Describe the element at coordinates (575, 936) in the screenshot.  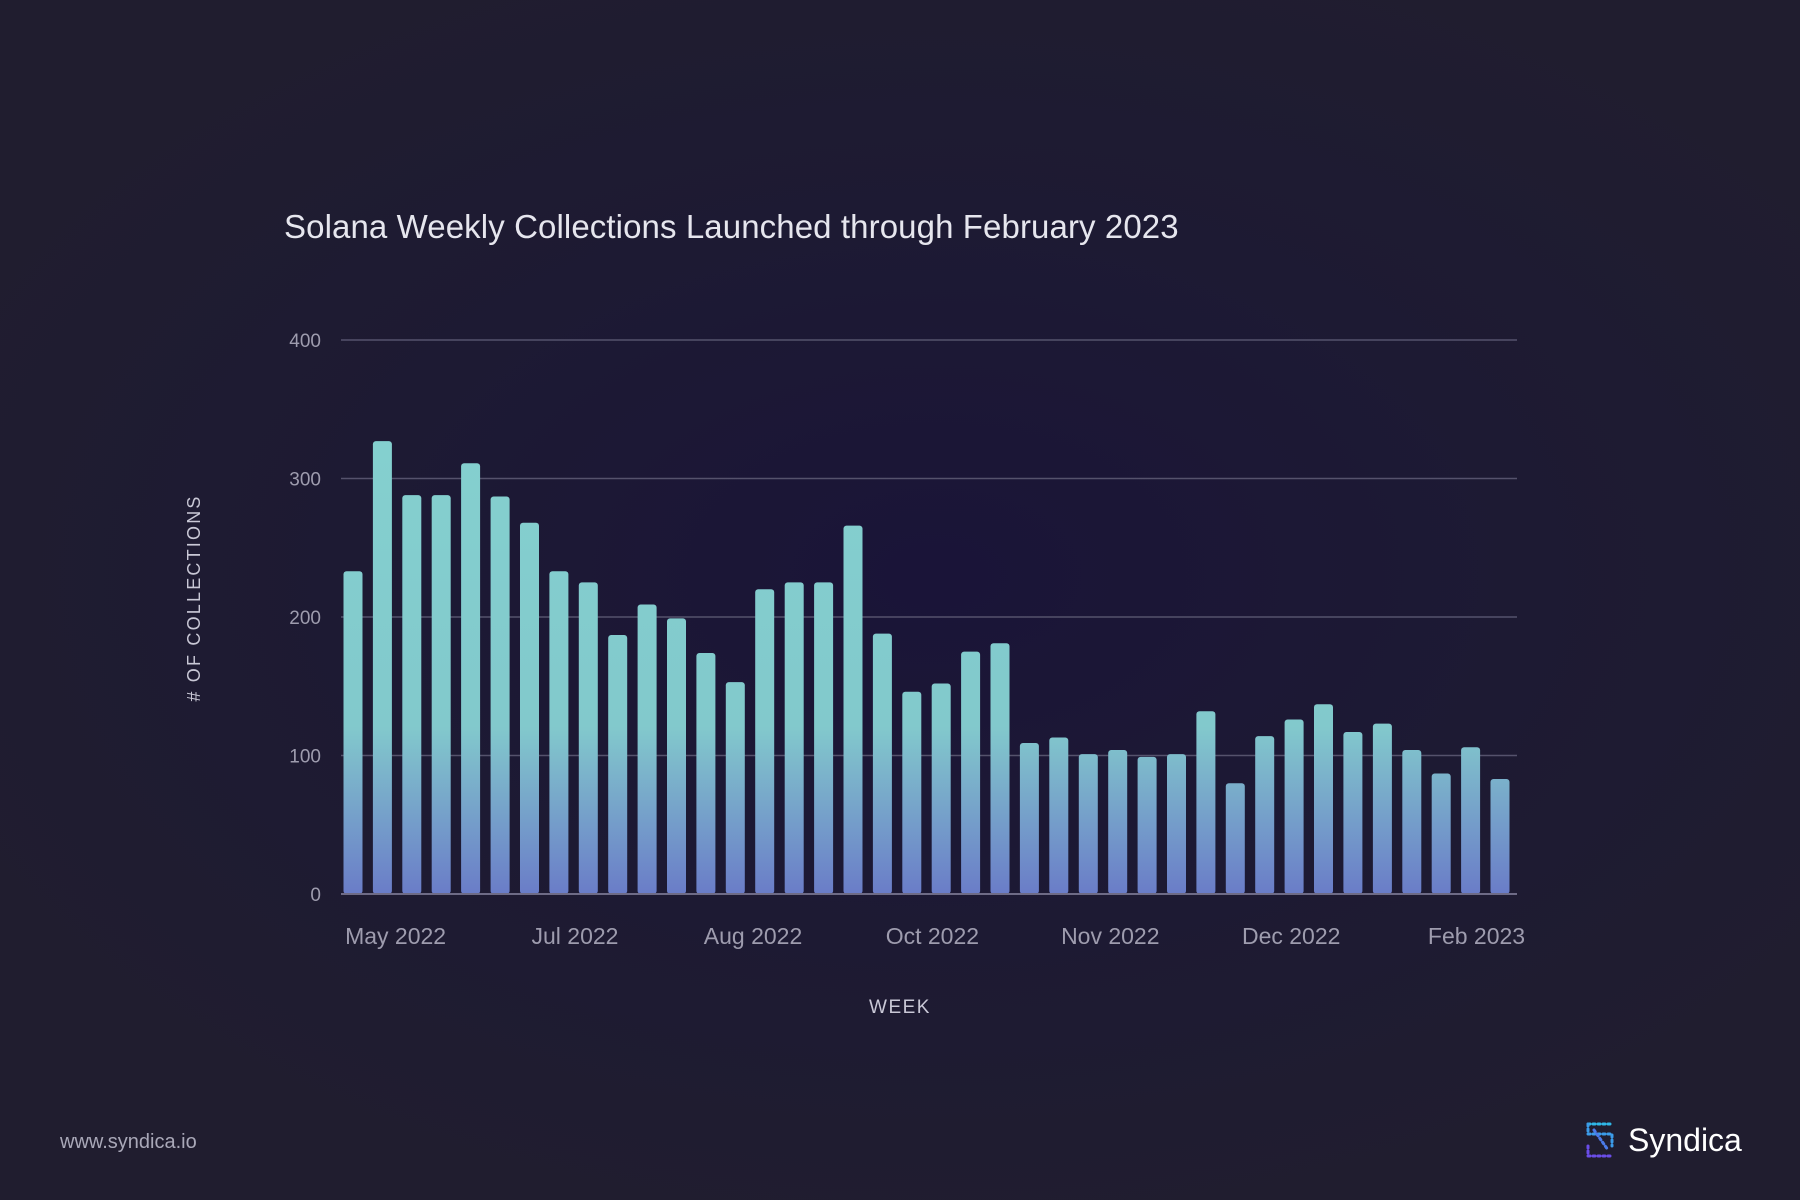
I see `x-tick-label: Jul 2022` at that location.